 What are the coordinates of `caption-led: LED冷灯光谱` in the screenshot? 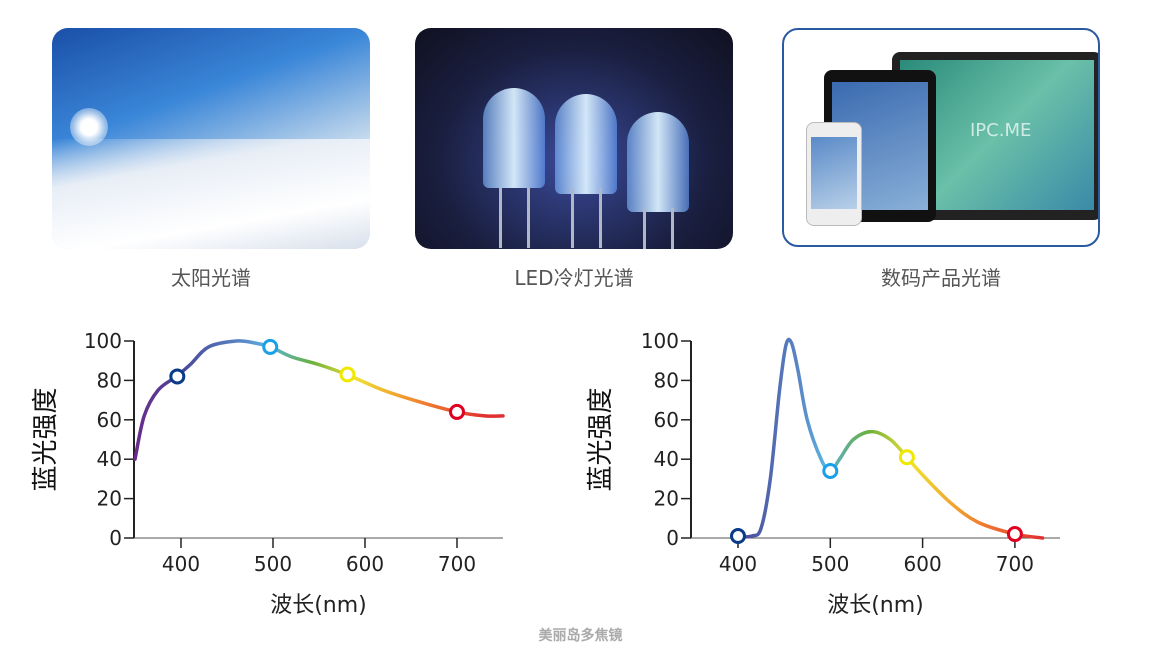 It's located at (574, 278).